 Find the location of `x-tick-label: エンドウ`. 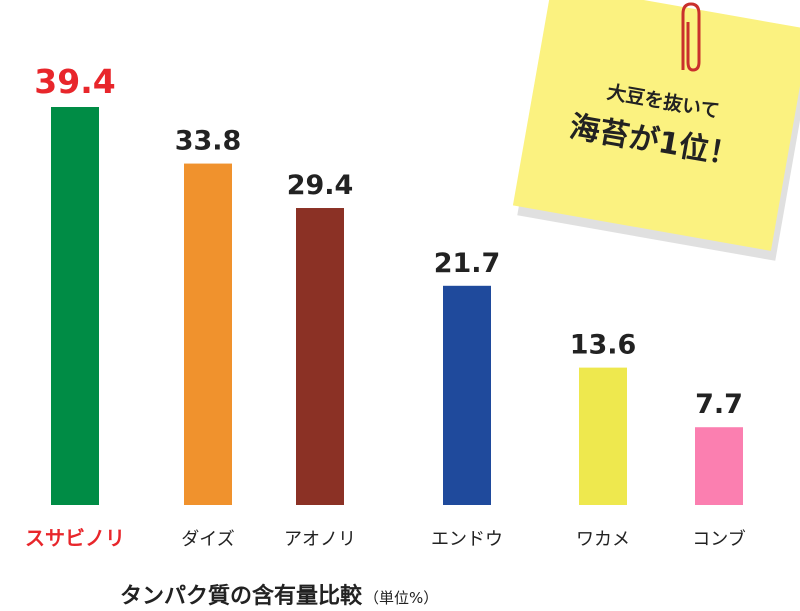

x-tick-label: エンドウ is located at coordinates (467, 539).